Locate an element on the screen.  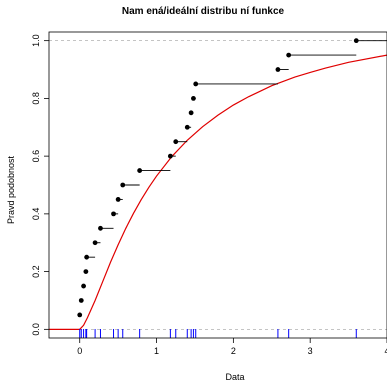
x-tick-label-4: 4 is located at coordinates (385, 351).